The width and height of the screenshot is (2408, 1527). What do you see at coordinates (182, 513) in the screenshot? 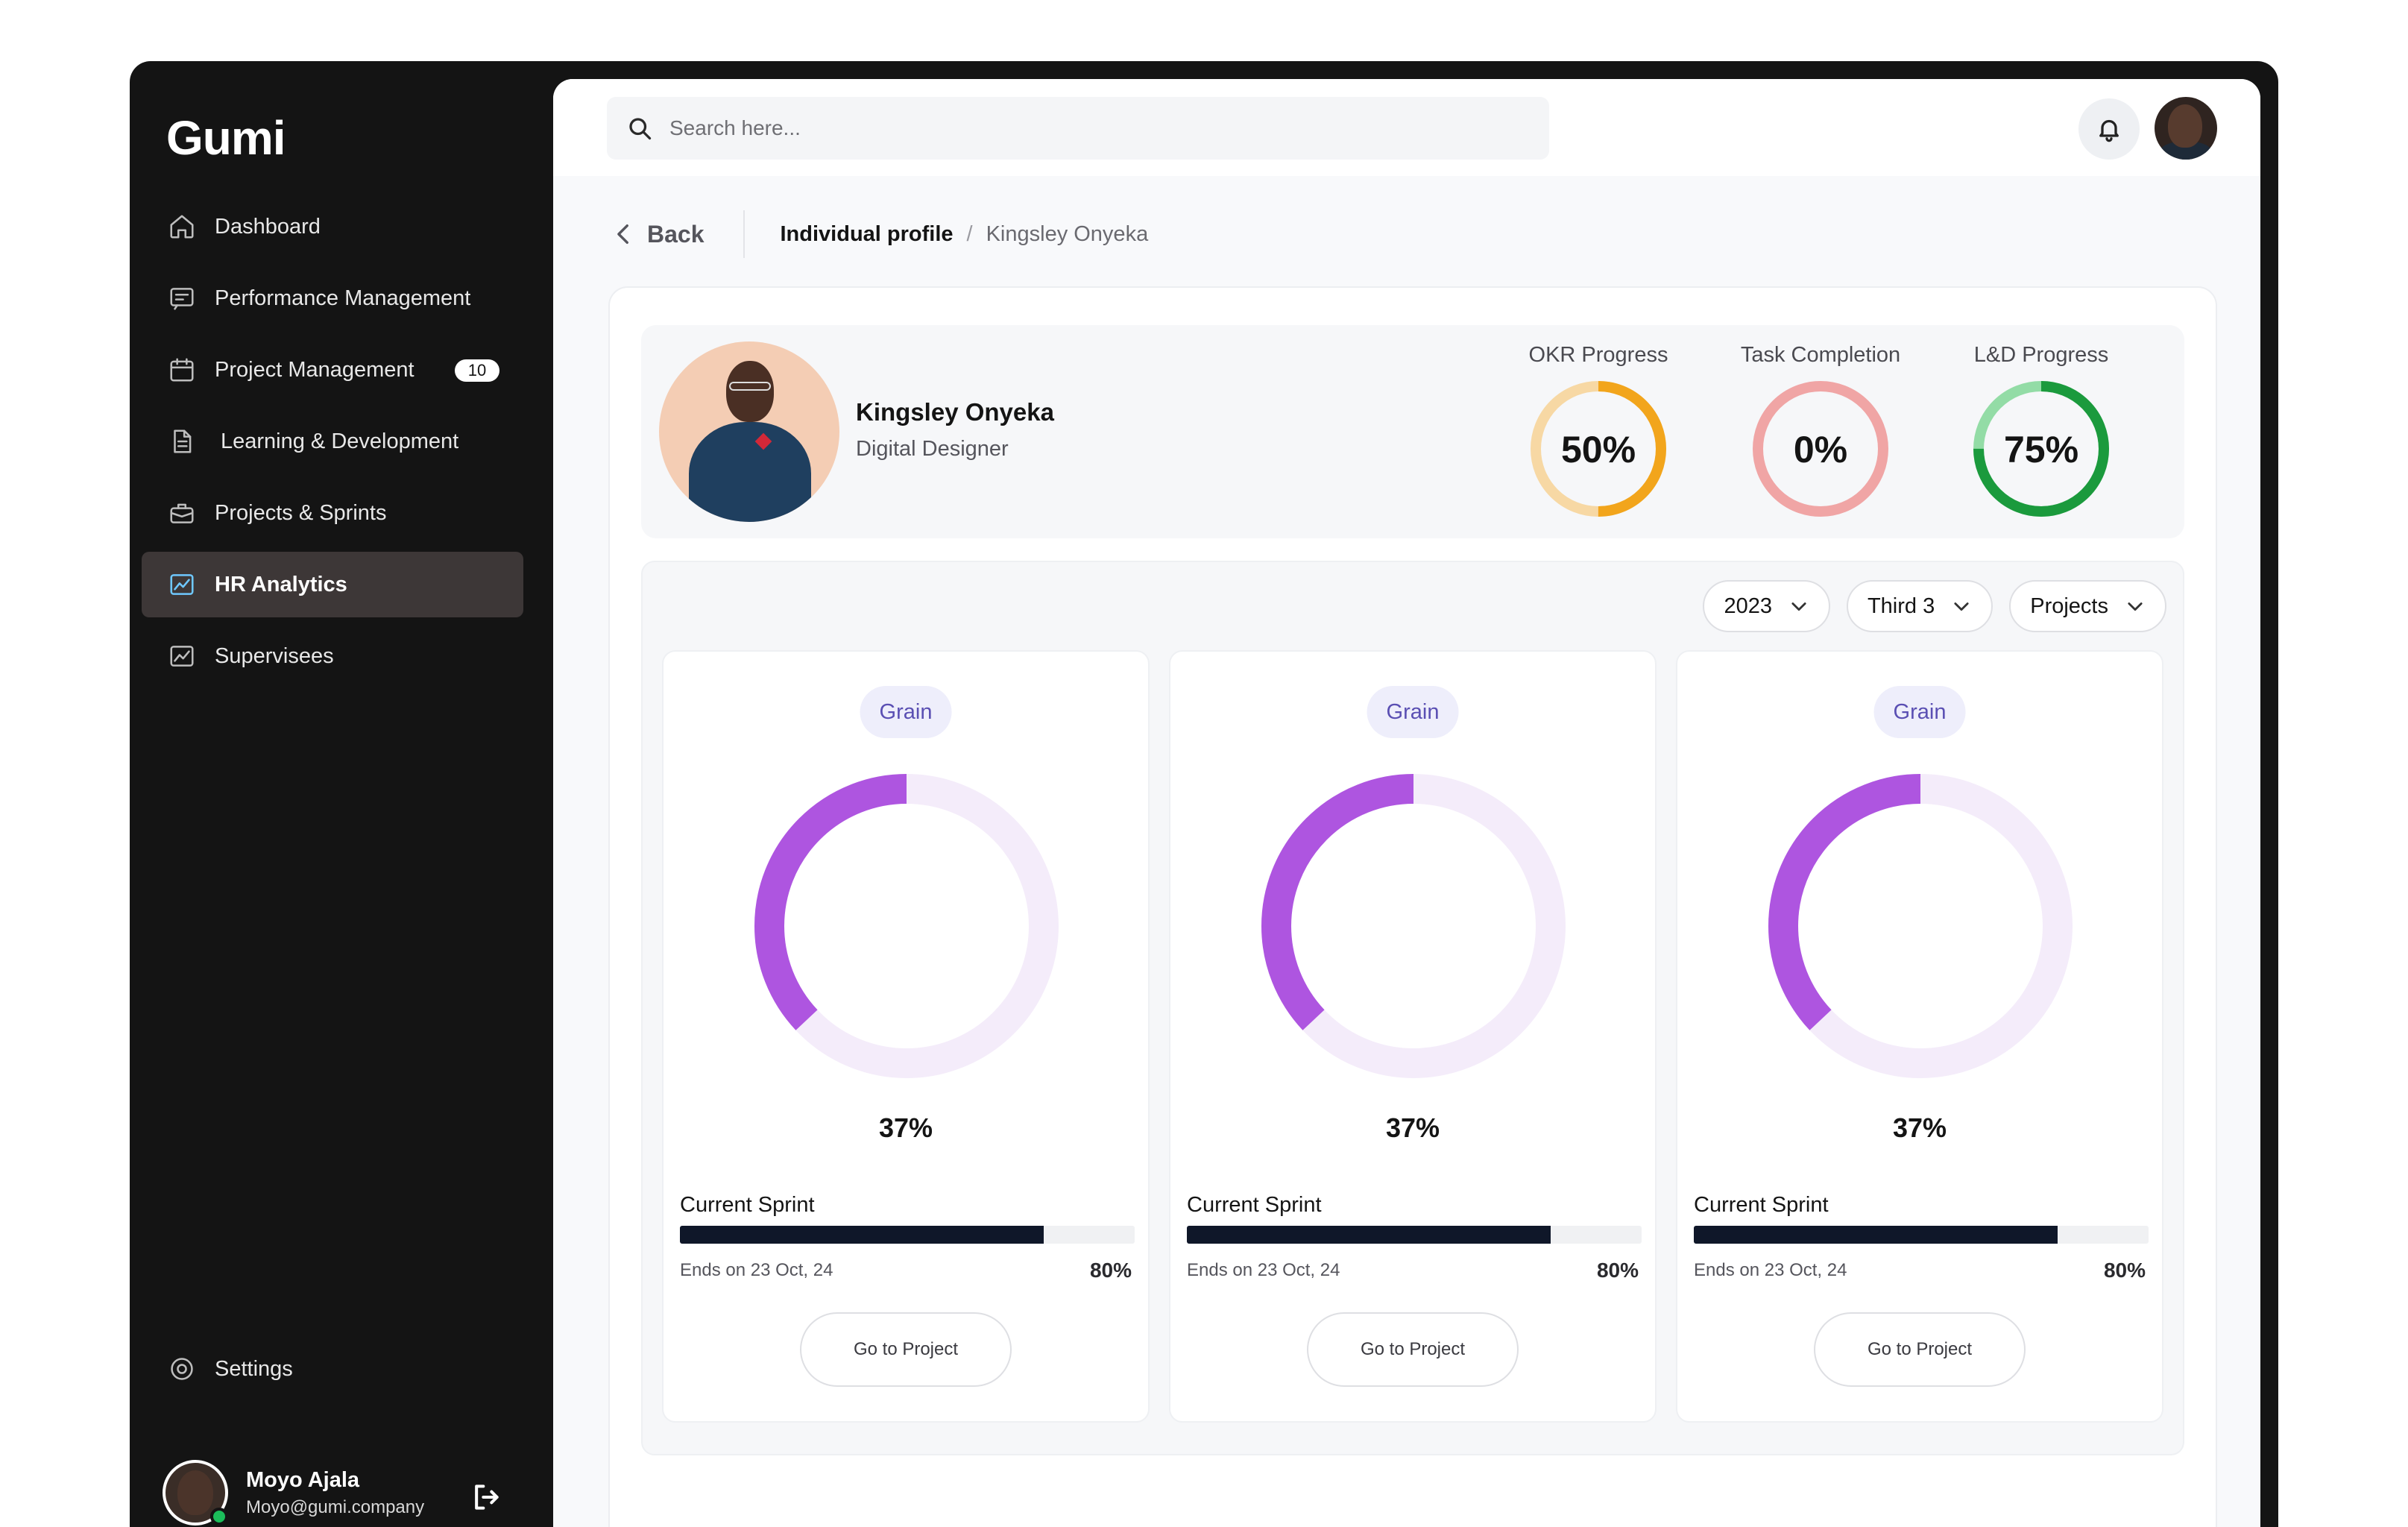
I see `briefcase-icon` at bounding box center [182, 513].